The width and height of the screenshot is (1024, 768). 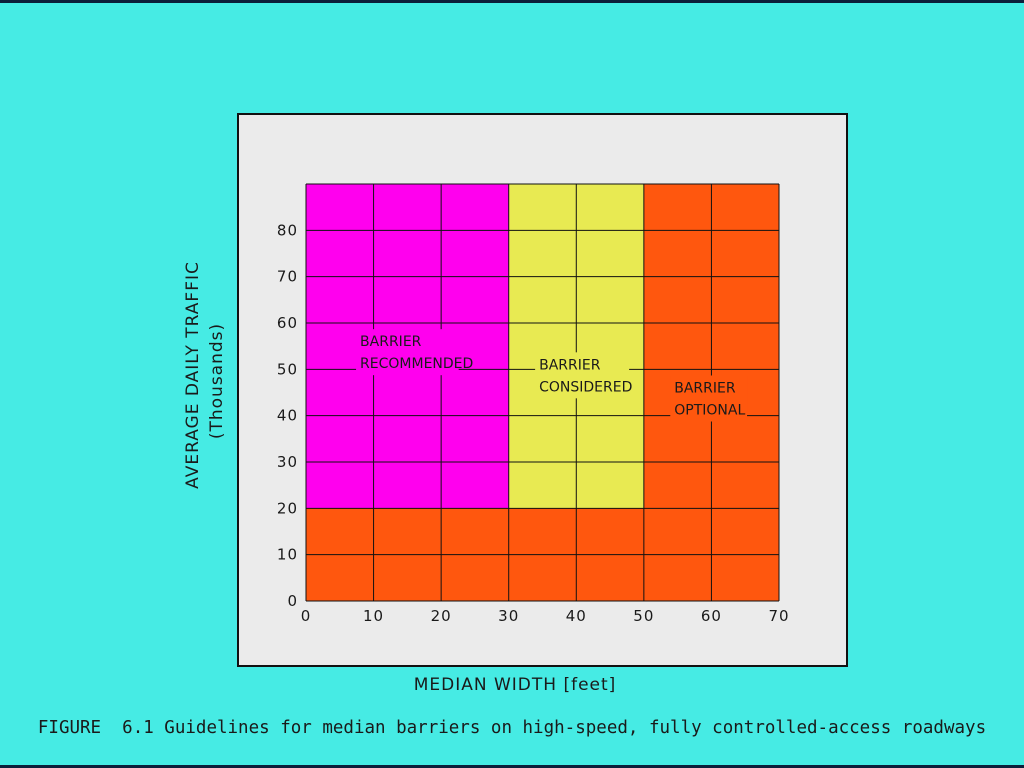 I want to click on y-tick-label-0: 0, so click(x=292, y=601).